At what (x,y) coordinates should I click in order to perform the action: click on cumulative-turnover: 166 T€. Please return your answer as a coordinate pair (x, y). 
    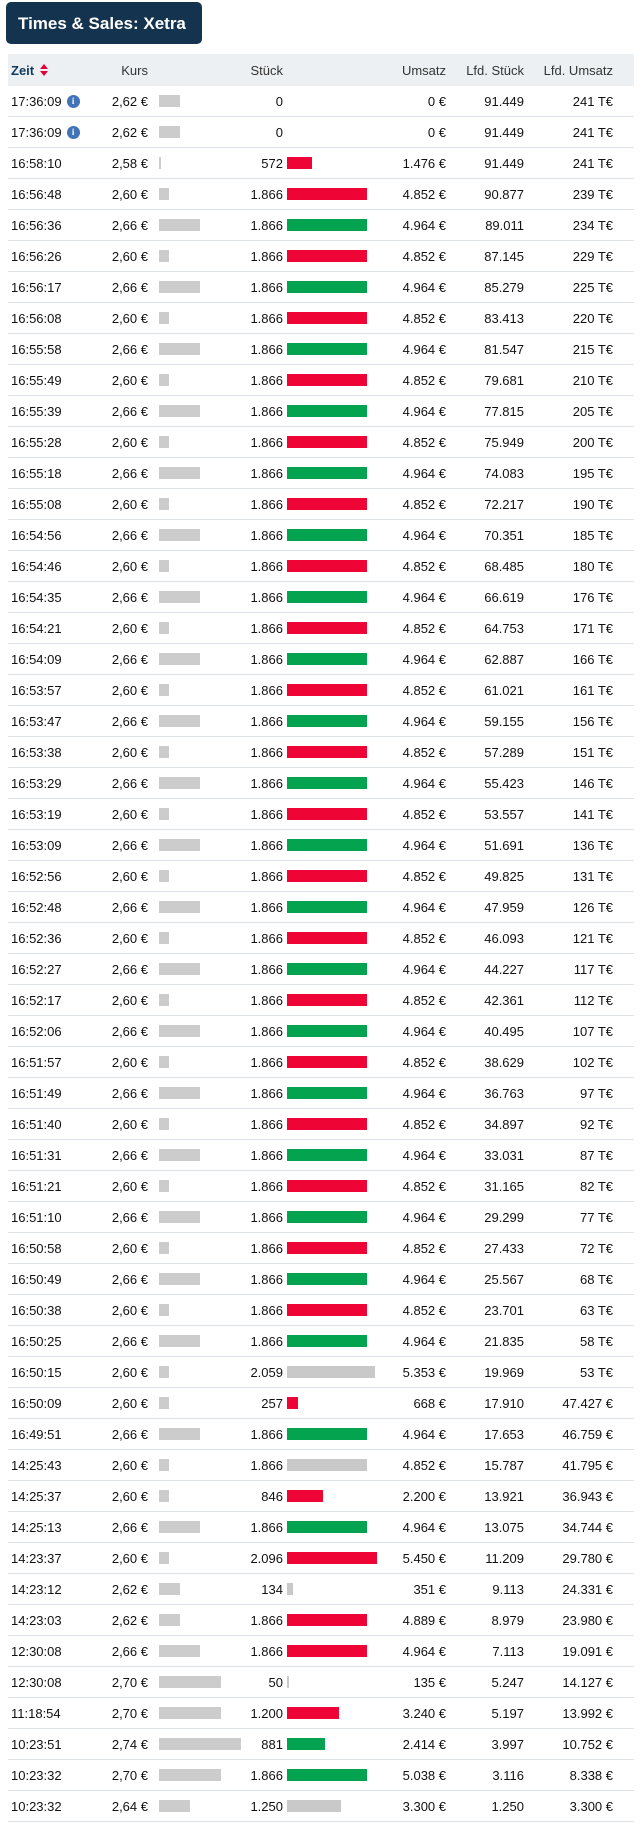
    Looking at the image, I should click on (592, 659).